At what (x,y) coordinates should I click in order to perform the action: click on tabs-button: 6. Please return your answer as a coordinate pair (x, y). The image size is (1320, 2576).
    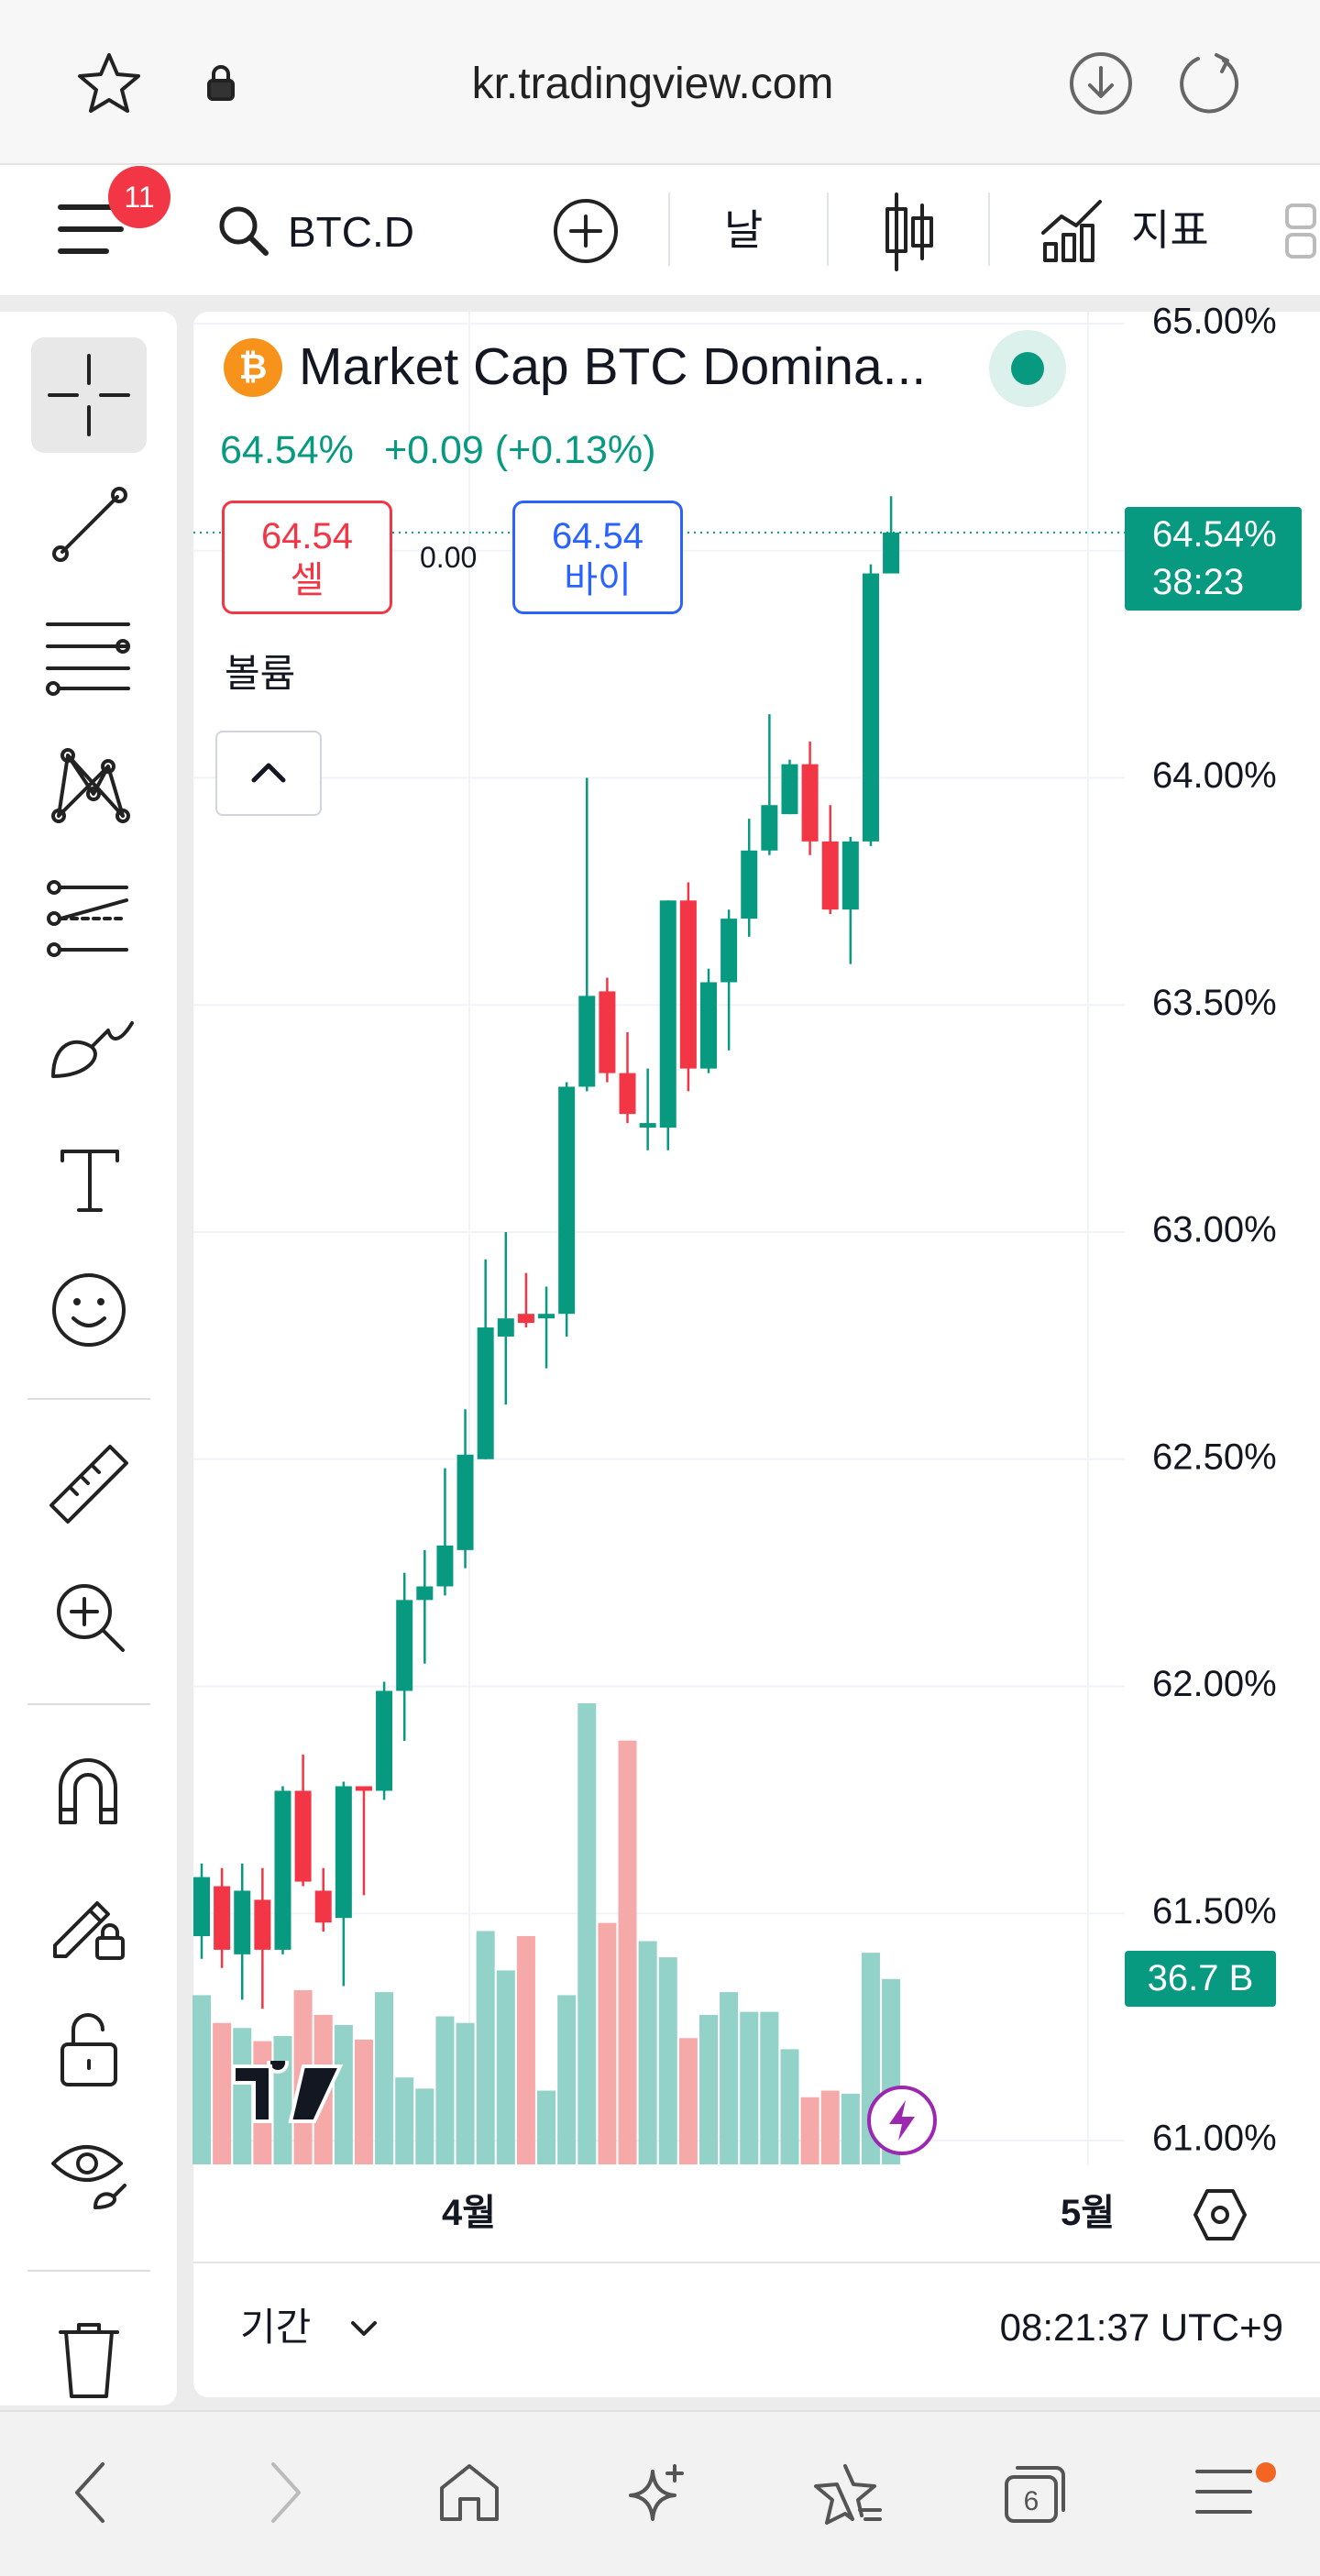
    Looking at the image, I should click on (1036, 2492).